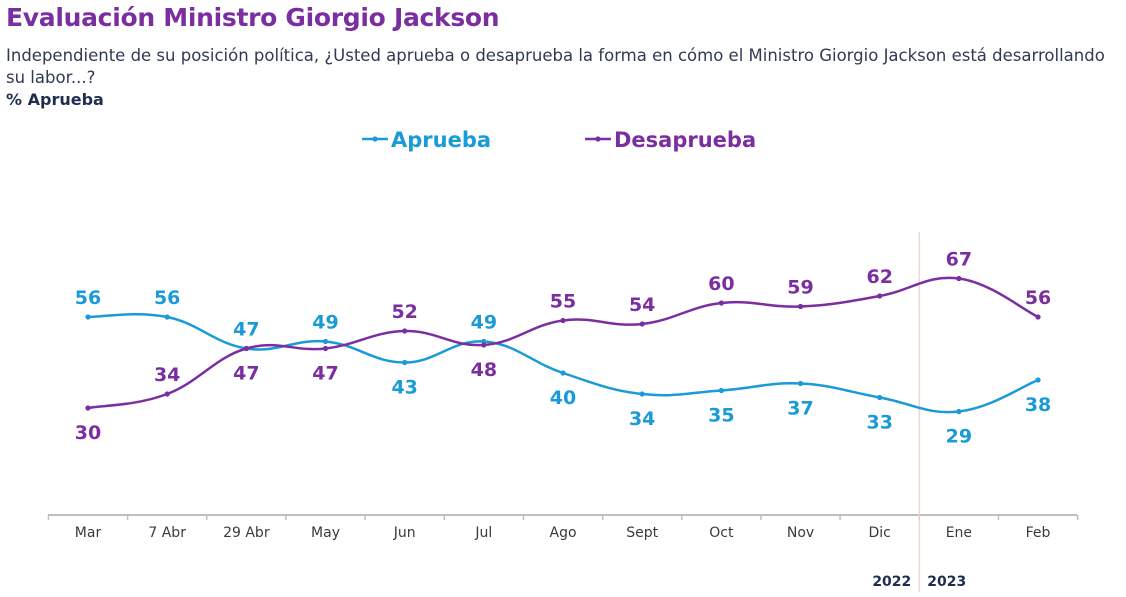  I want to click on data-label-aprueba: 40, so click(563, 398).